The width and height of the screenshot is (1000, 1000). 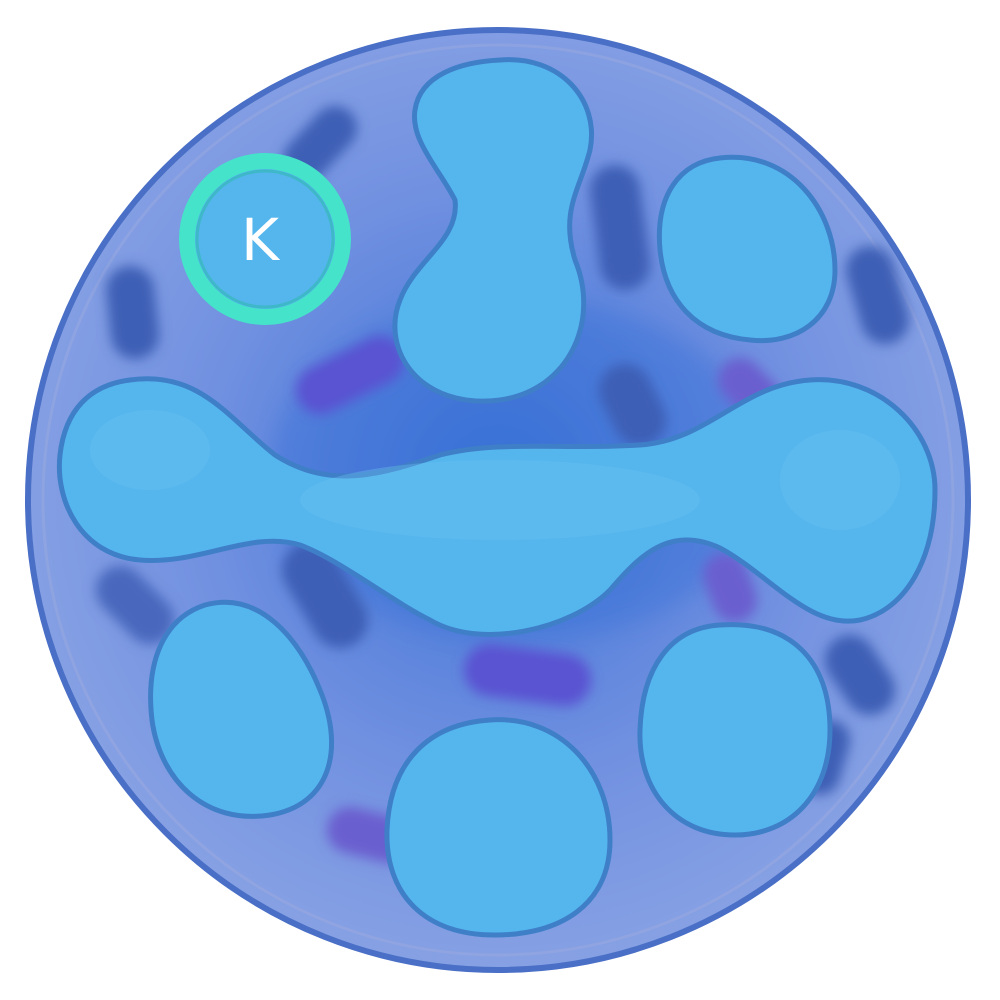 I want to click on marker-letter: K, so click(x=261, y=240).